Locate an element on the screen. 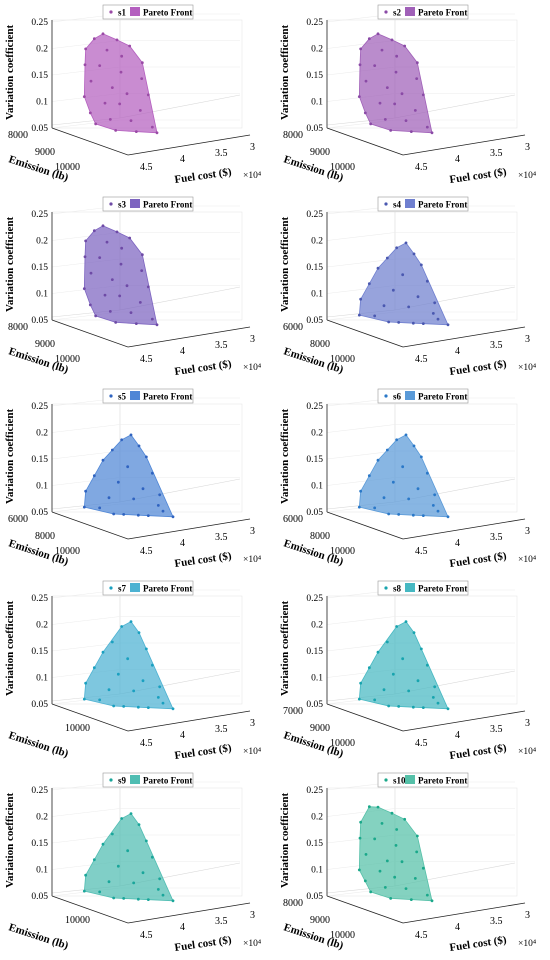  x-tick-label: 4 is located at coordinates (457, 543).